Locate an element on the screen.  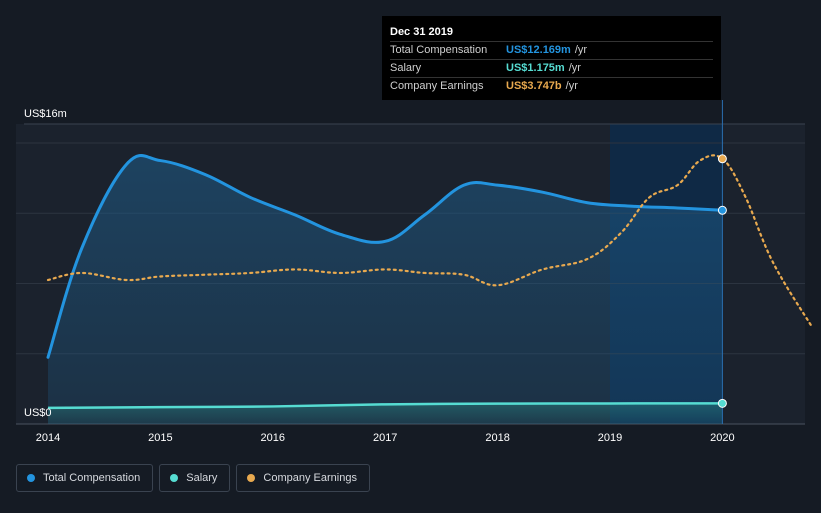
salary-marker is located at coordinates (722, 403).